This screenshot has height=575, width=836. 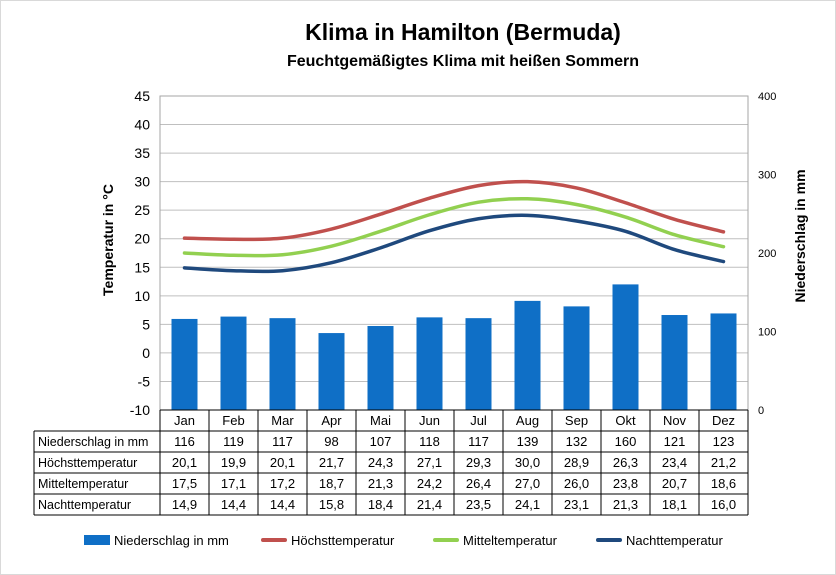 What do you see at coordinates (723, 504) in the screenshot?
I see `table-cell: 16,0` at bounding box center [723, 504].